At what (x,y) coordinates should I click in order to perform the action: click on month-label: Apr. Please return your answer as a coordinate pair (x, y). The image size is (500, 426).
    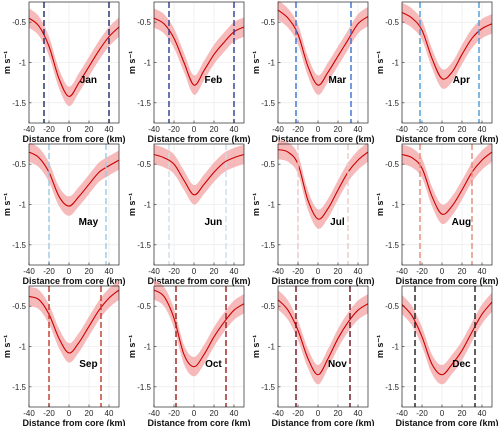
    Looking at the image, I should click on (461, 80).